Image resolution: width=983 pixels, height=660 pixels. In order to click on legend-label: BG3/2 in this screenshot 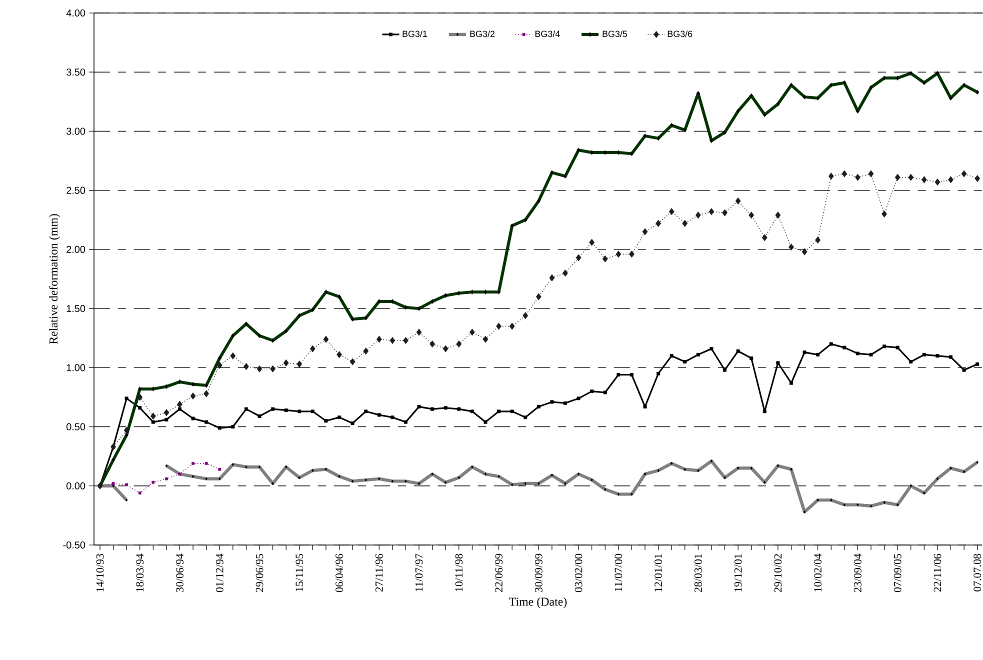, I will do `click(482, 34)`.